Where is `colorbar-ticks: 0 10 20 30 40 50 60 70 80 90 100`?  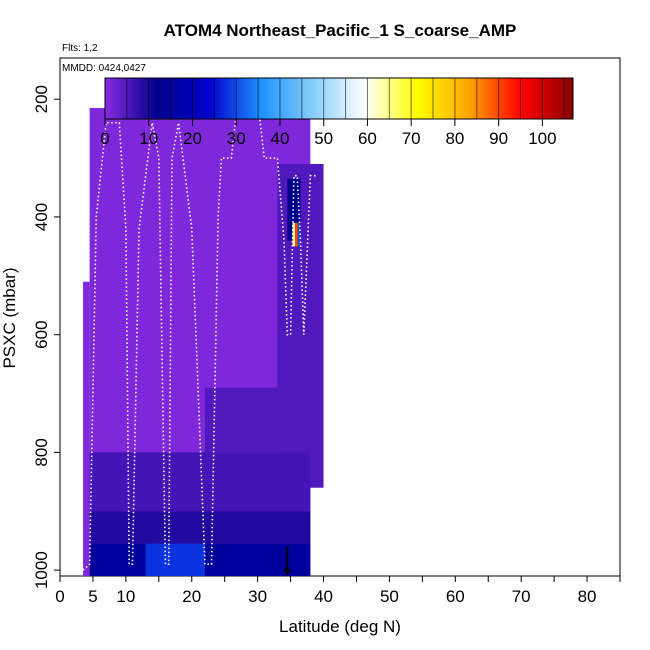
colorbar-ticks: 0 10 20 30 40 50 60 70 80 90 100 is located at coordinates (332, 113).